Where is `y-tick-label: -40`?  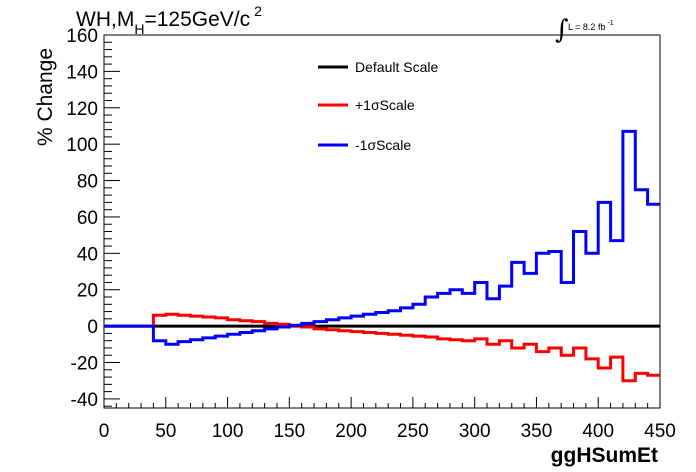 y-tick-label: -40 is located at coordinates (84, 400).